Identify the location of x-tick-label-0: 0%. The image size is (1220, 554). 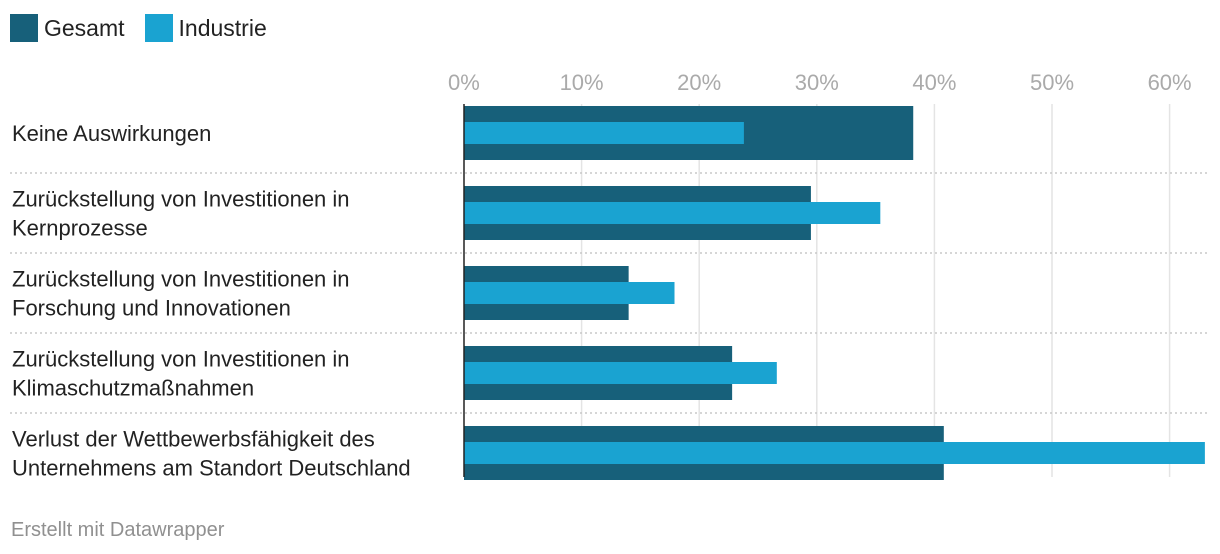
(464, 82).